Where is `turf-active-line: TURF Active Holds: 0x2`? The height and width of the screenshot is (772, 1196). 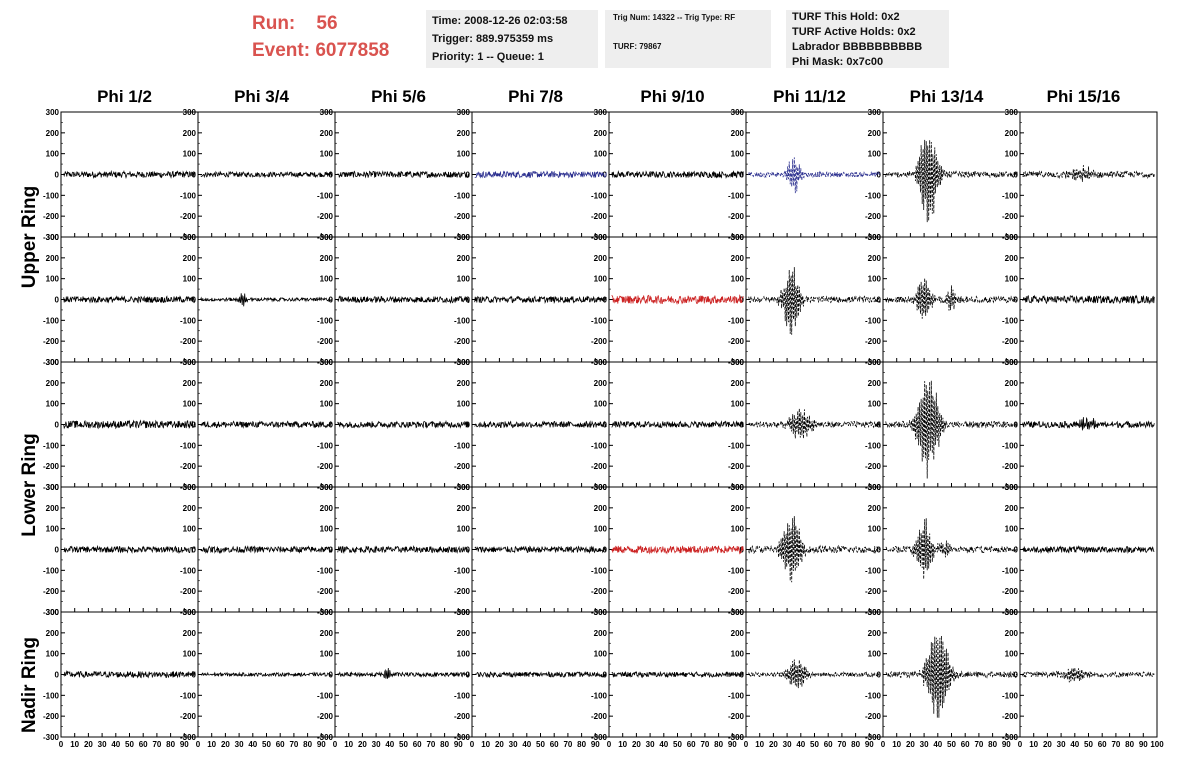 turf-active-line: TURF Active Holds: 0x2 is located at coordinates (854, 32).